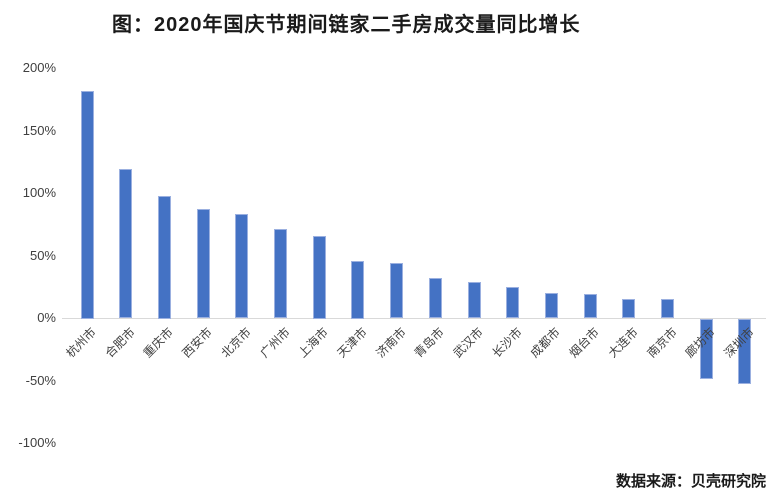 The image size is (780, 501). Describe the element at coordinates (512, 302) in the screenshot. I see `bar-长沙市` at that location.